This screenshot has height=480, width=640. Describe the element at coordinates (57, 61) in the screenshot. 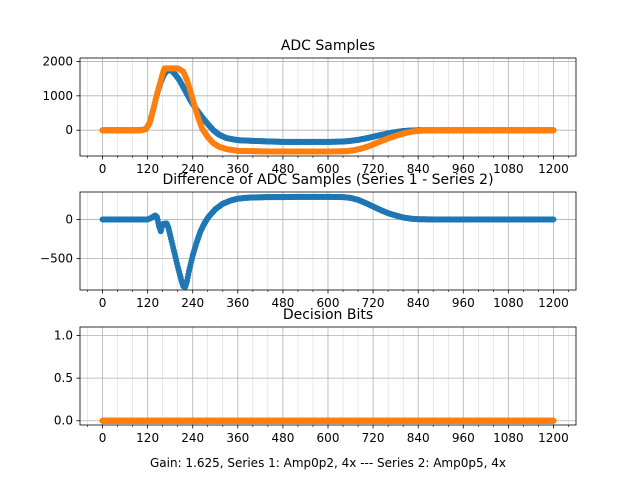

I see `y-tick-label: 2000` at that location.